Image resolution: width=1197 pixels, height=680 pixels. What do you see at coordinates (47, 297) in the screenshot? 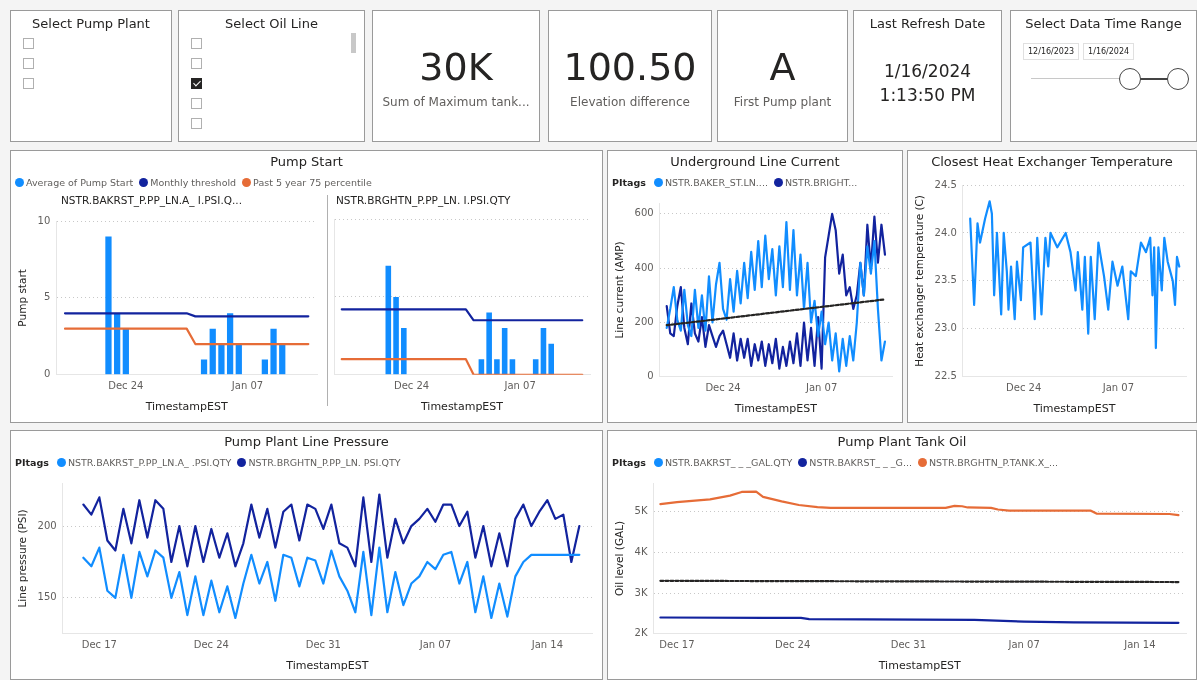
I see `y-tick-label: 5` at bounding box center [47, 297].